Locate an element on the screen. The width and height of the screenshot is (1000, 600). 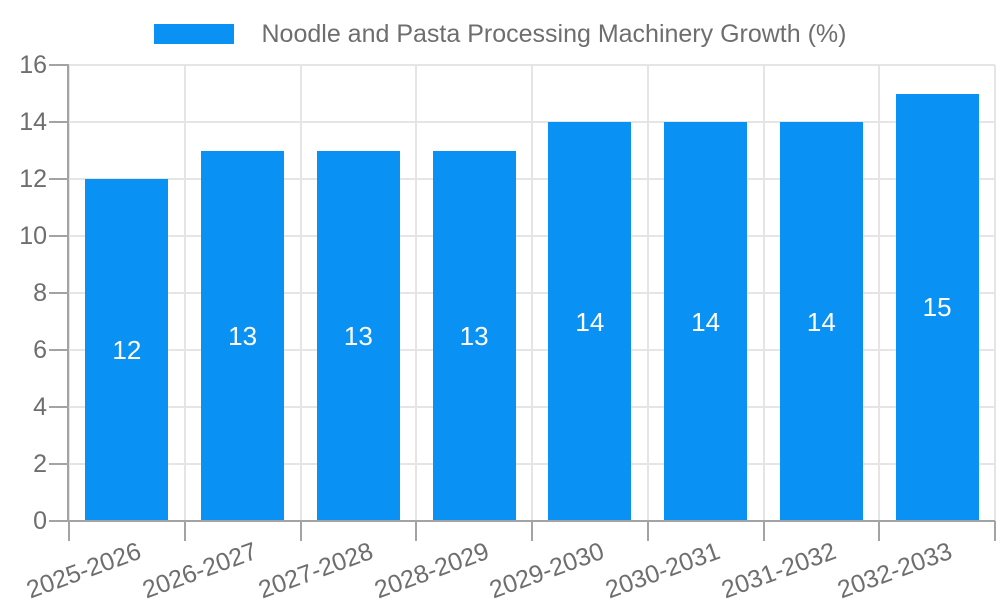
x-tick-label: 2027-2028 is located at coordinates (315, 568).